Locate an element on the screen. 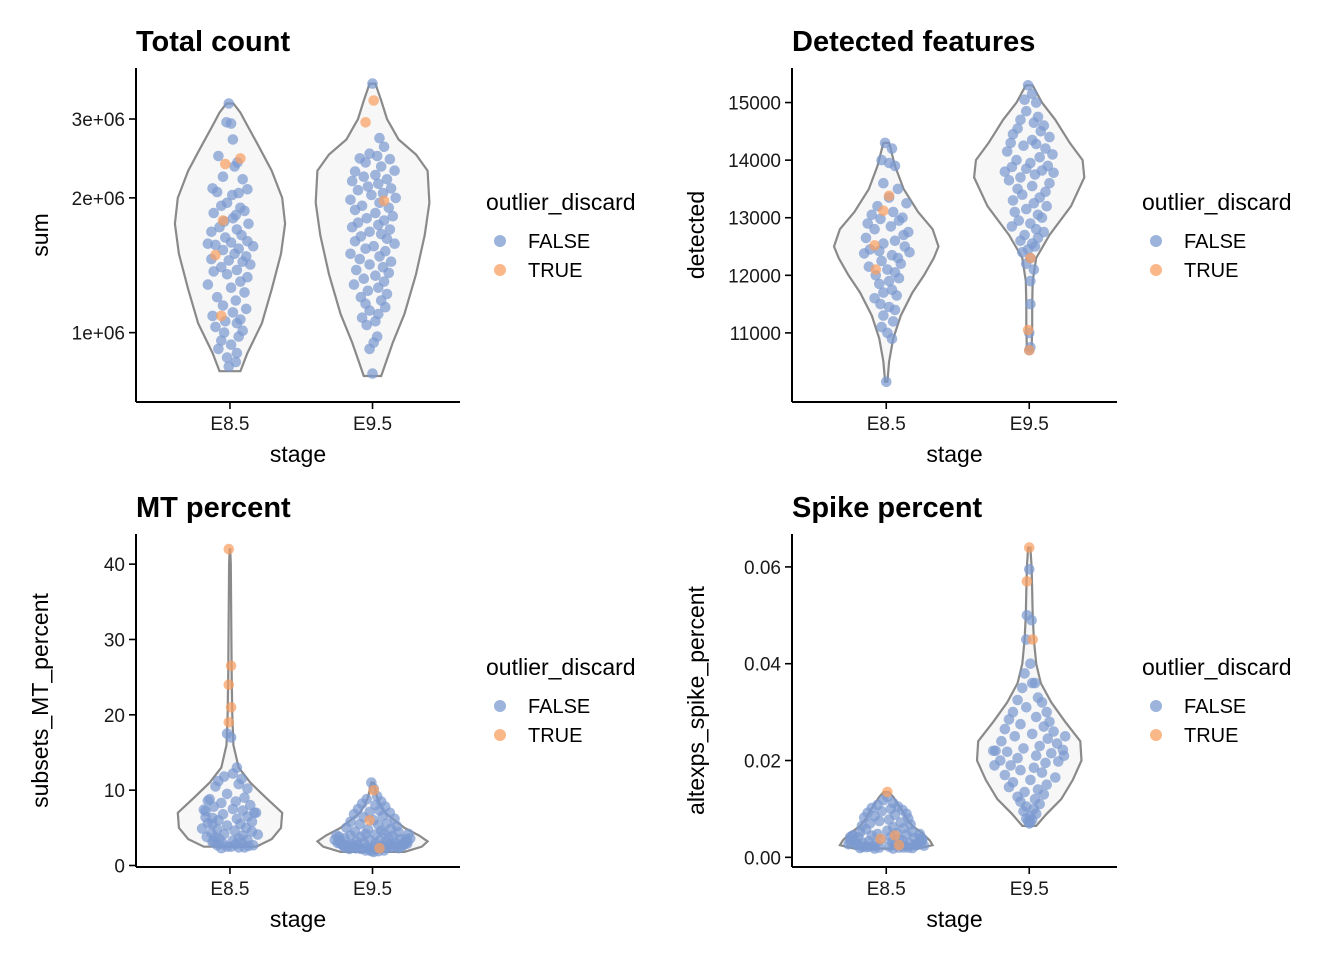 The height and width of the screenshot is (960, 1344). y-tick-label: 30 is located at coordinates (114, 640).